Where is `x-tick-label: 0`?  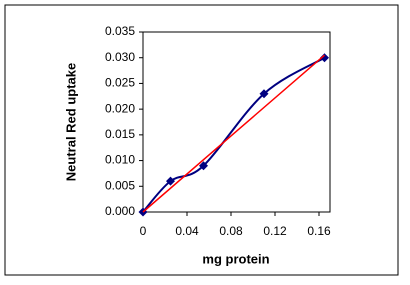
x-tick-label: 0 is located at coordinates (143, 231).